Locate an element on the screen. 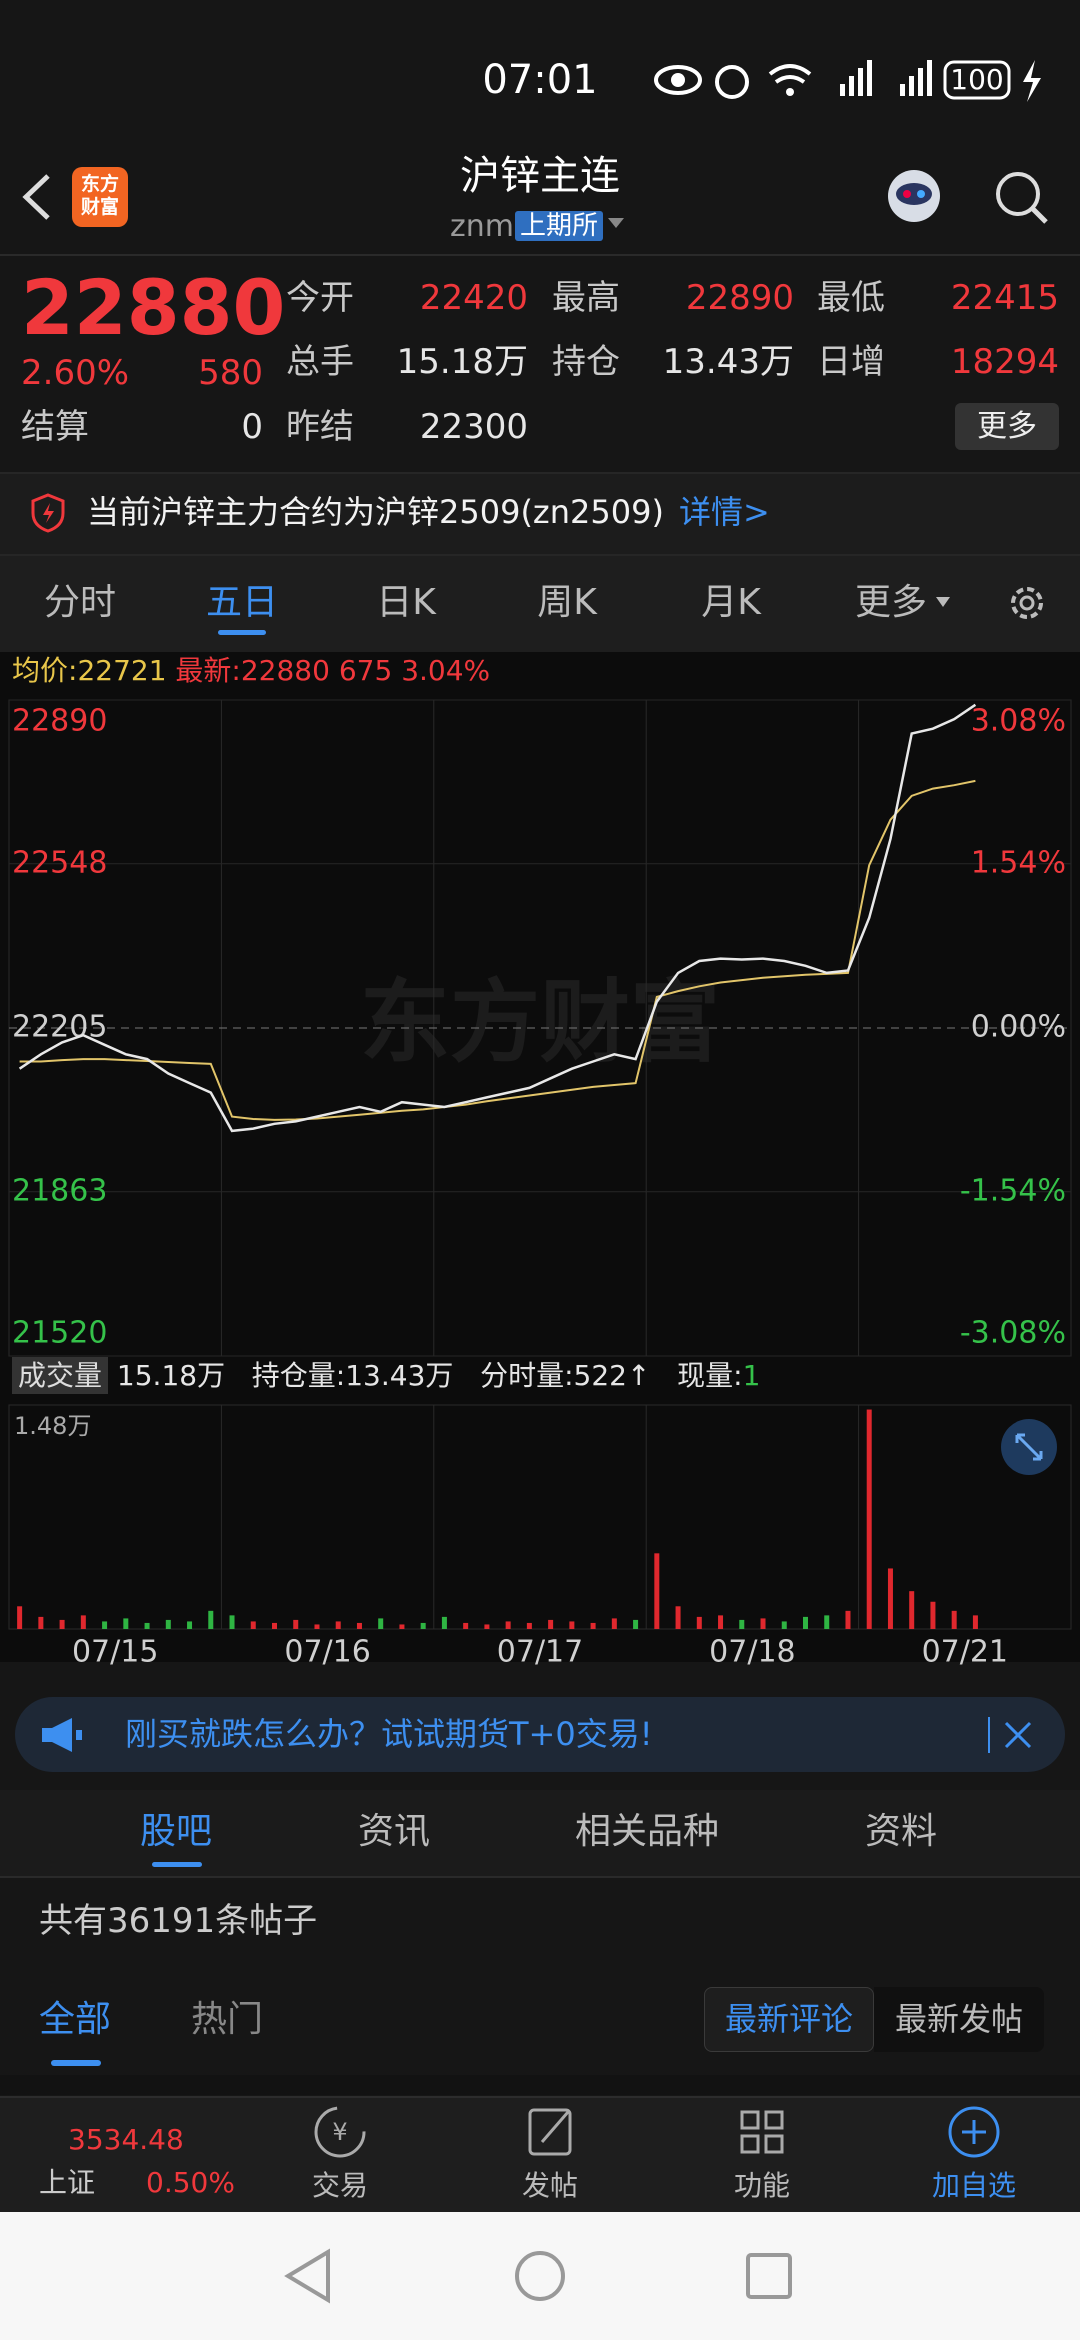 The width and height of the screenshot is (1080, 2340). latest-pct: 3.04% is located at coordinates (446, 670).